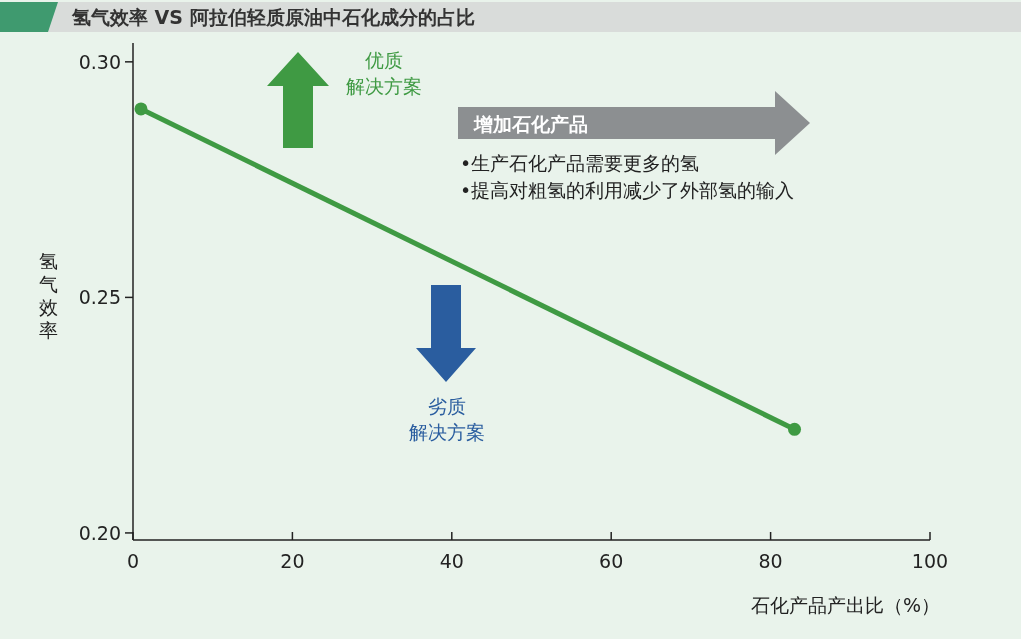  What do you see at coordinates (447, 406) in the screenshot?
I see `annotation: 劣质` at bounding box center [447, 406].